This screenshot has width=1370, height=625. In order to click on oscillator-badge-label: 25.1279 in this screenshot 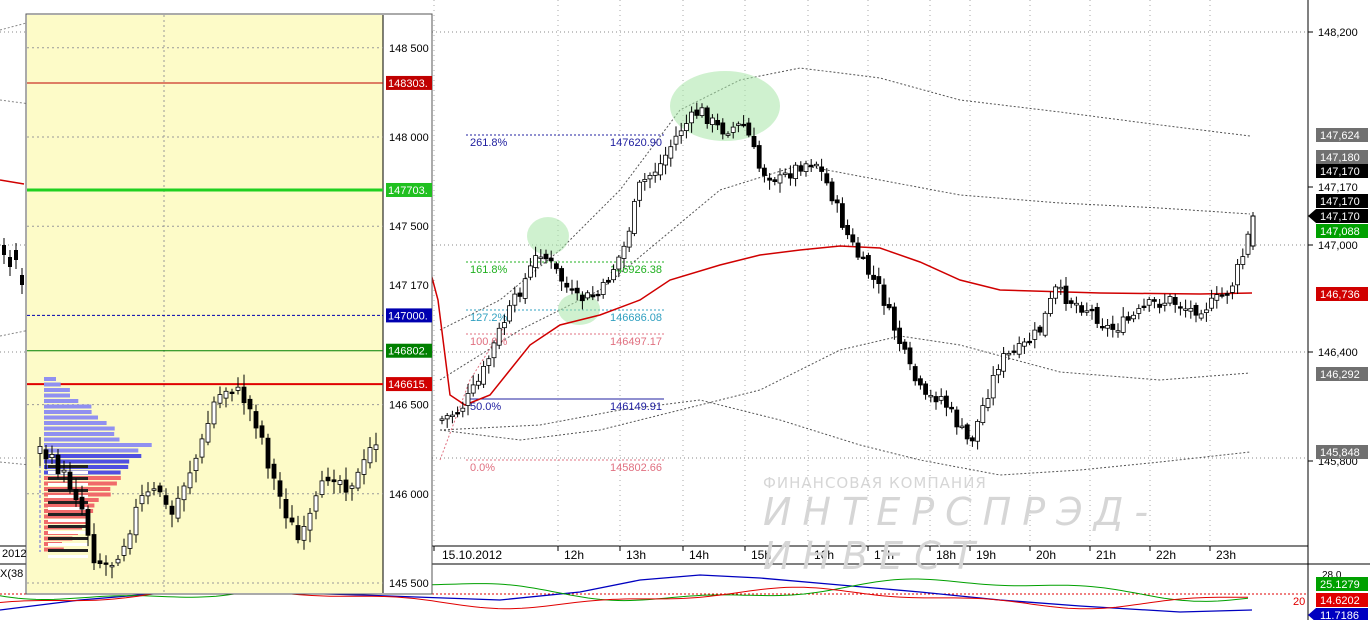, I will do `click(1340, 585)`.